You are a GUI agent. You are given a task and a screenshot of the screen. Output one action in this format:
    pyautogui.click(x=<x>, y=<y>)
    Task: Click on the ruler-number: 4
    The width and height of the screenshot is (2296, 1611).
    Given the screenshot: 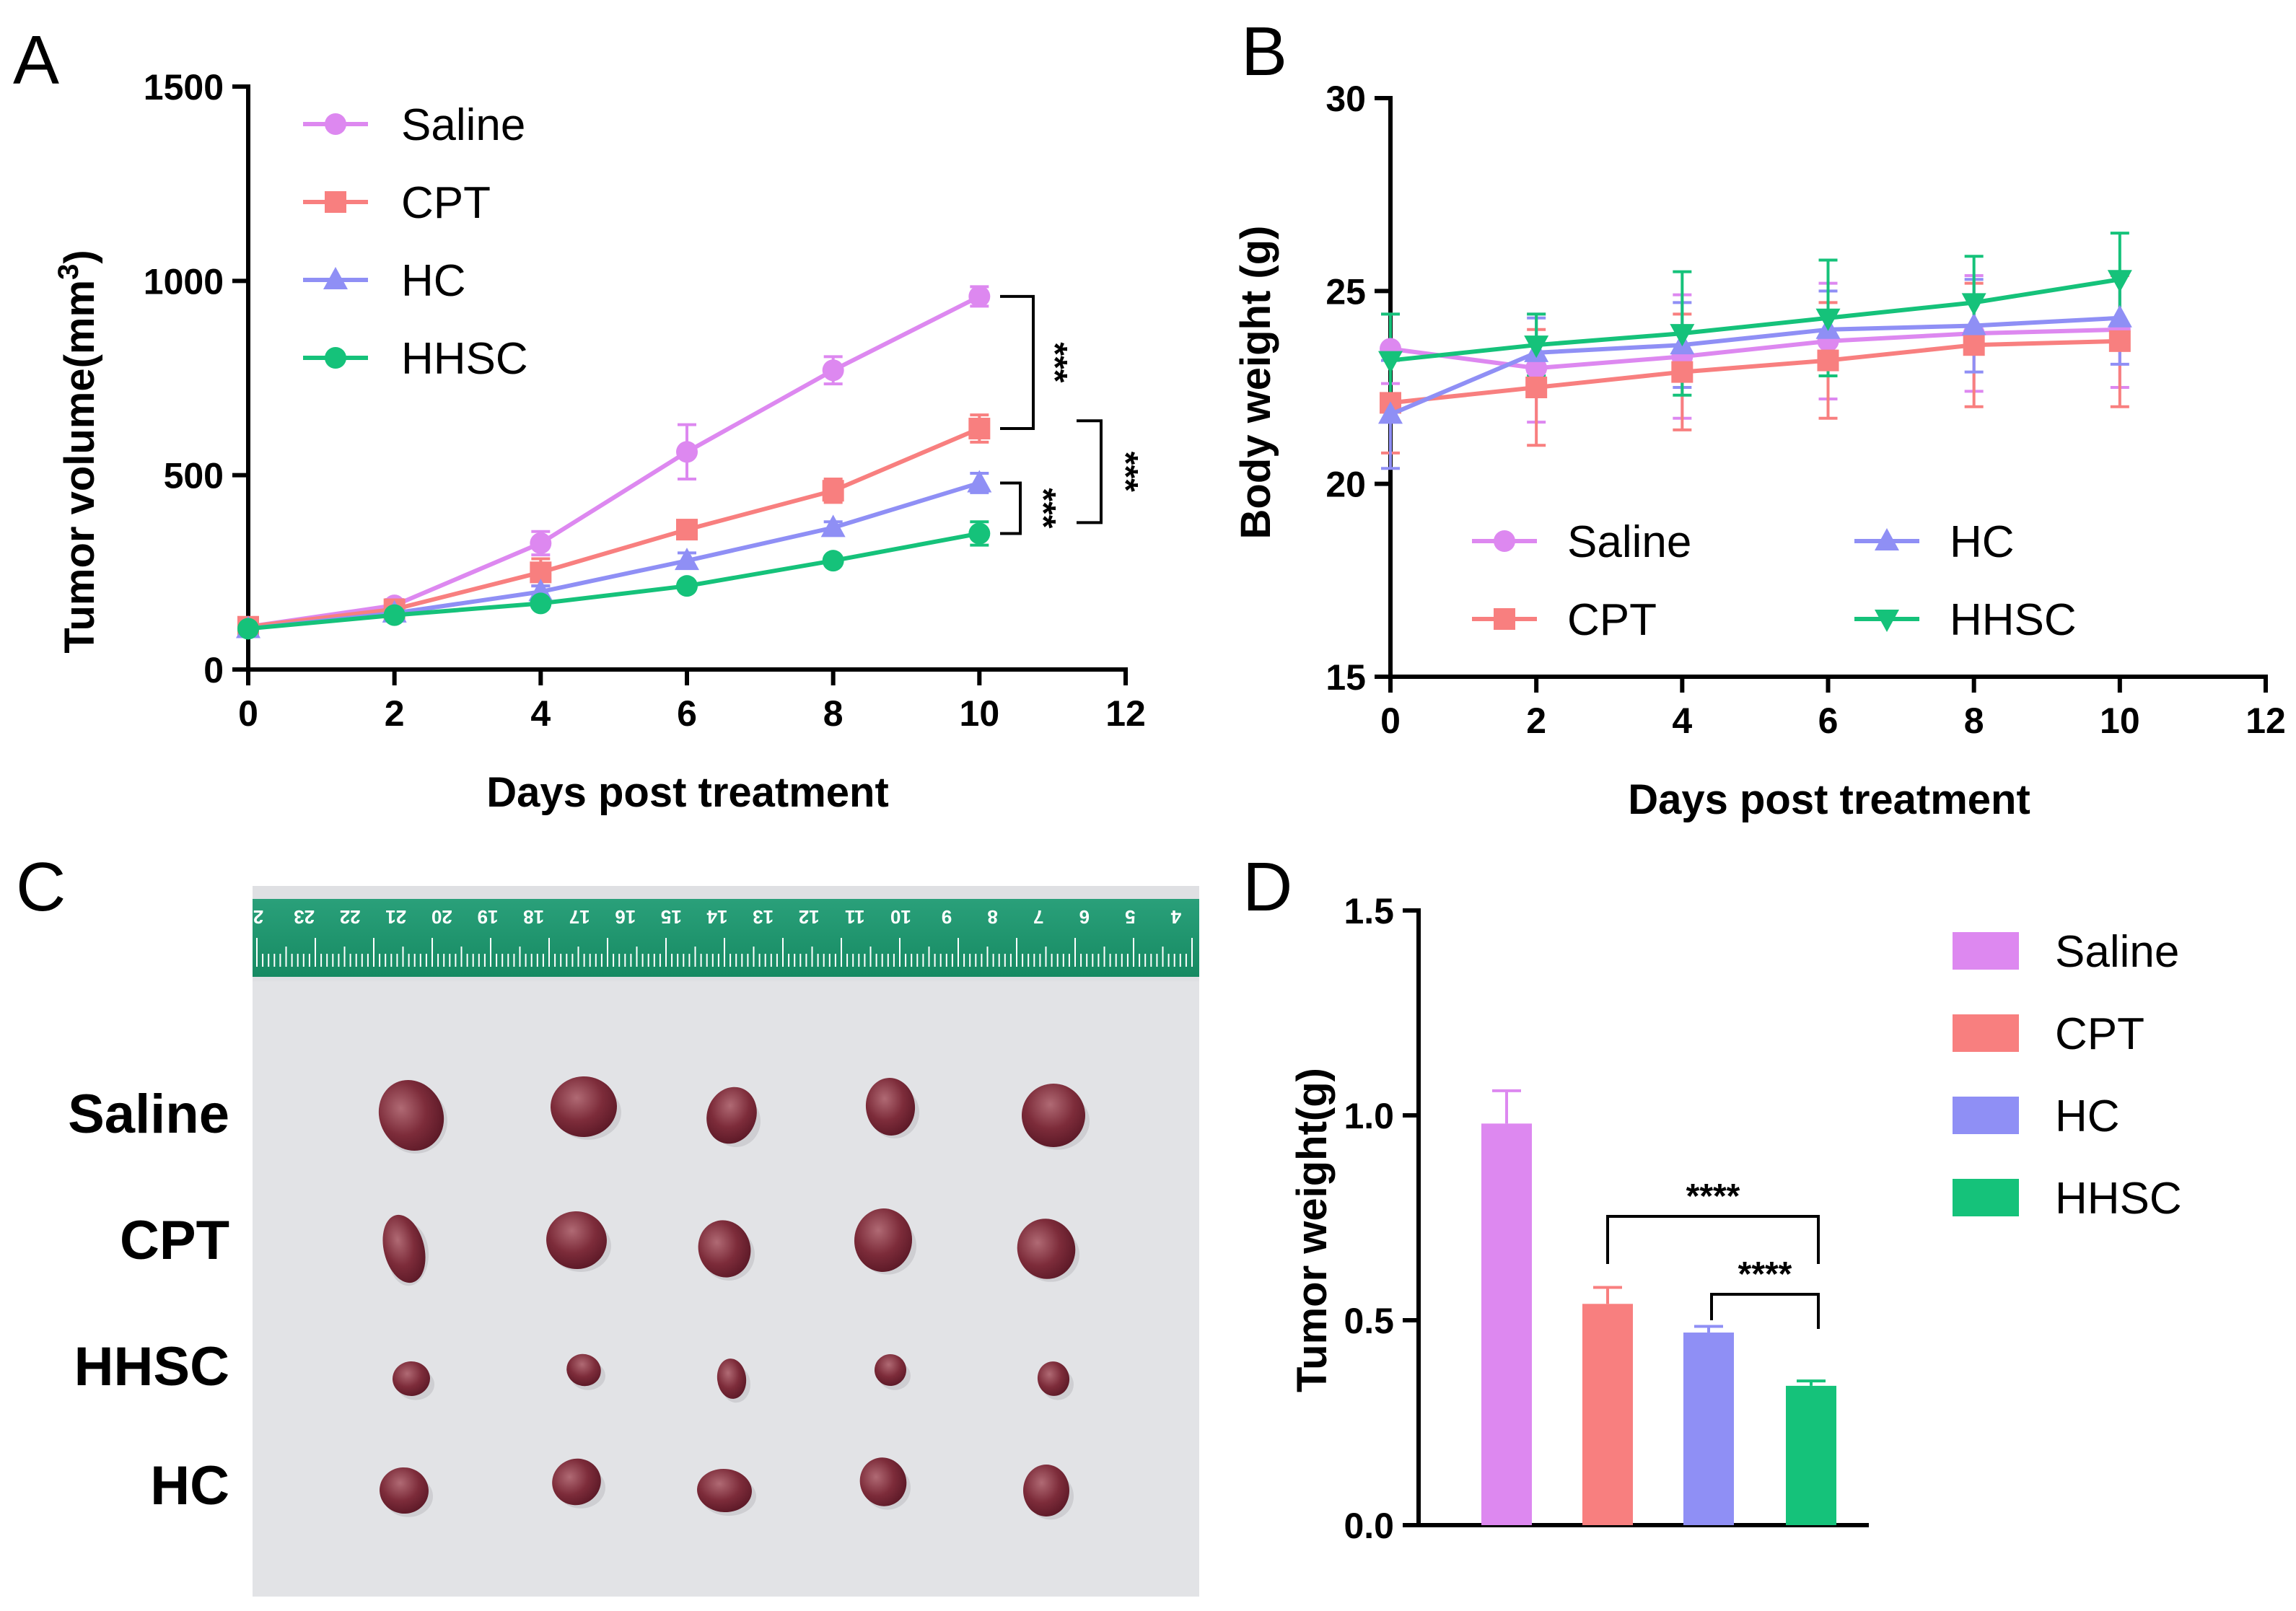 What is the action you would take?
    pyautogui.click(x=1175, y=917)
    